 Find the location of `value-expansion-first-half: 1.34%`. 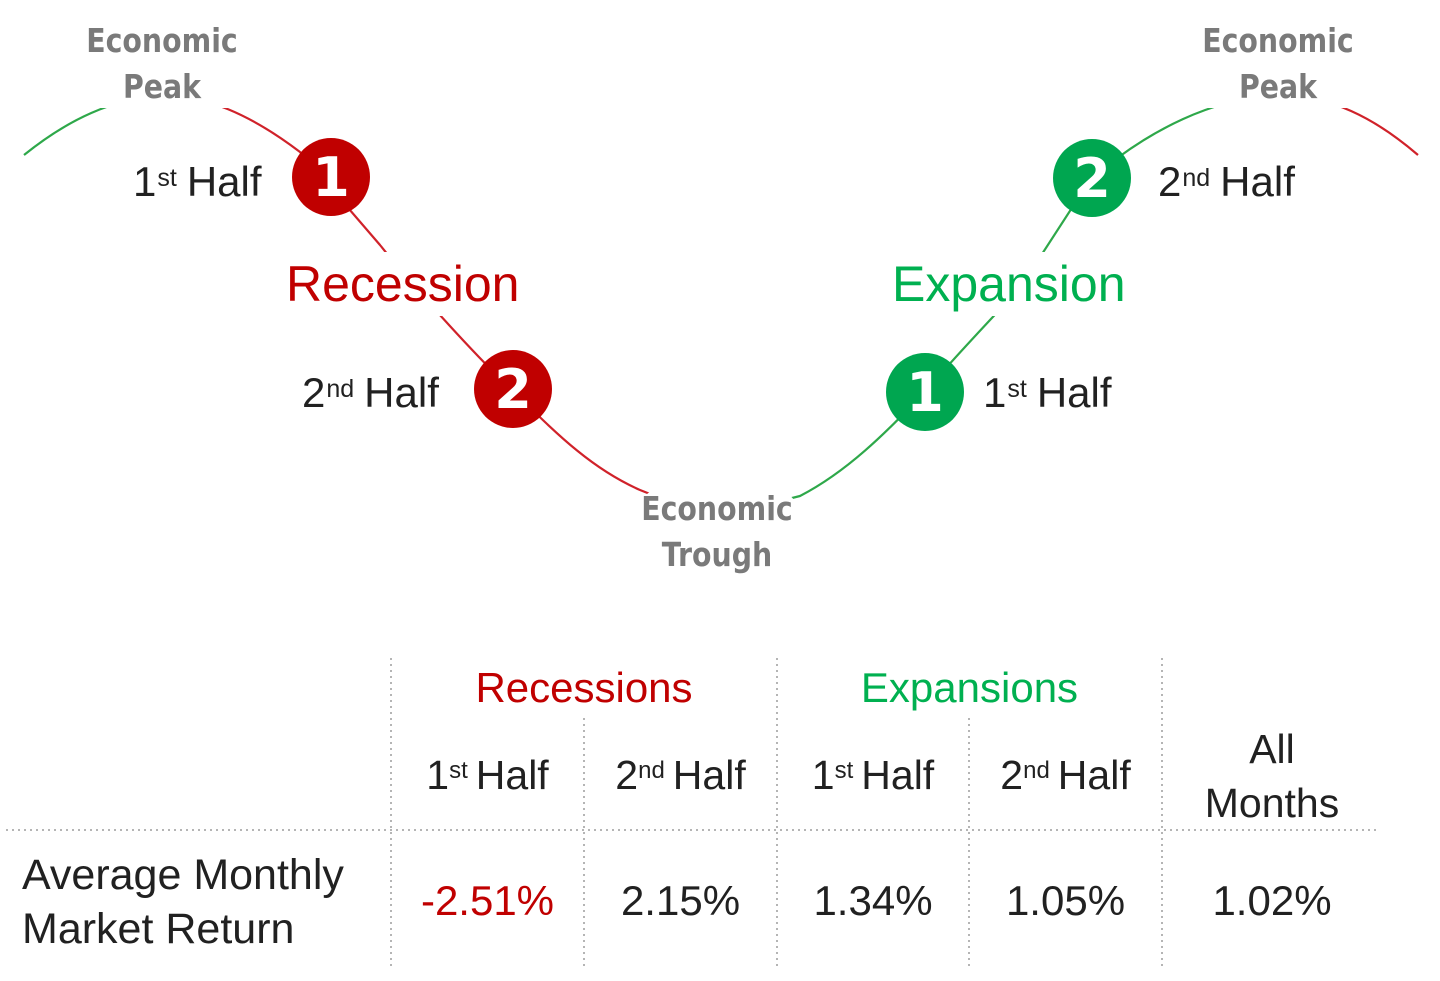

value-expansion-first-half: 1.34% is located at coordinates (873, 900).